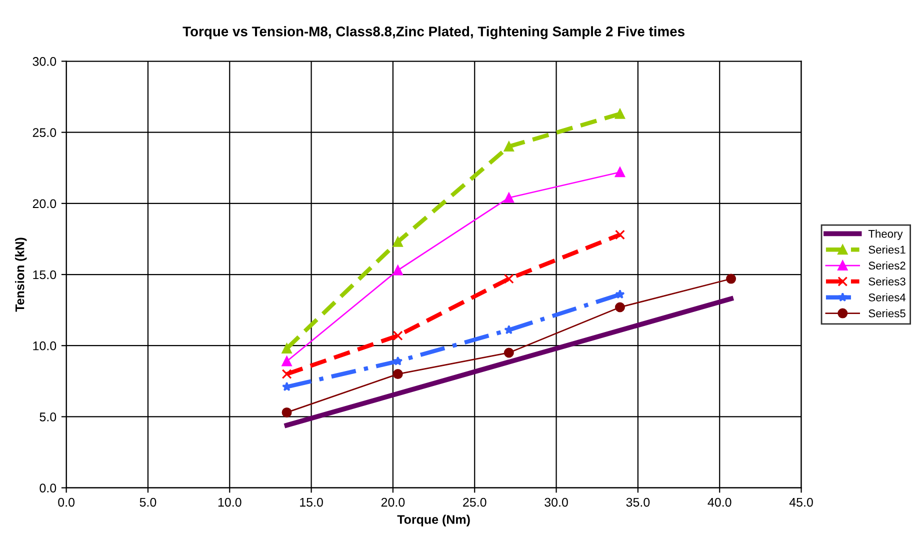  Describe the element at coordinates (21, 275) in the screenshot. I see `y-axis-title: Tension (kN)` at that location.